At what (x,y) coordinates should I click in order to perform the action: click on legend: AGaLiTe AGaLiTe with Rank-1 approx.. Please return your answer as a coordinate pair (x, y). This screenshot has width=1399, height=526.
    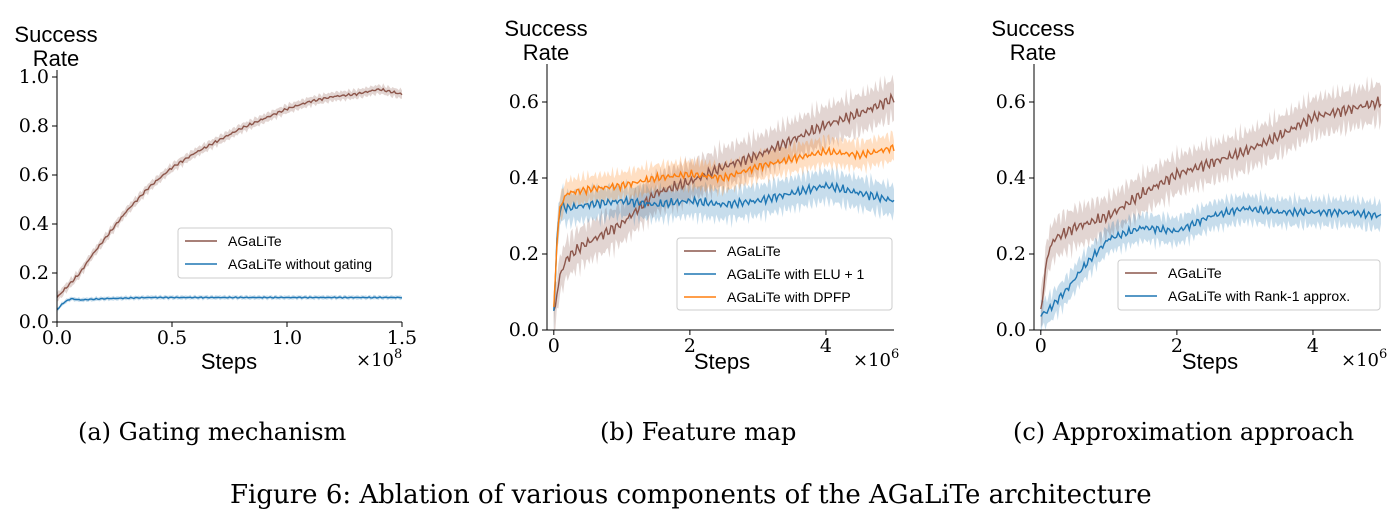
    Looking at the image, I should click on (1249, 285).